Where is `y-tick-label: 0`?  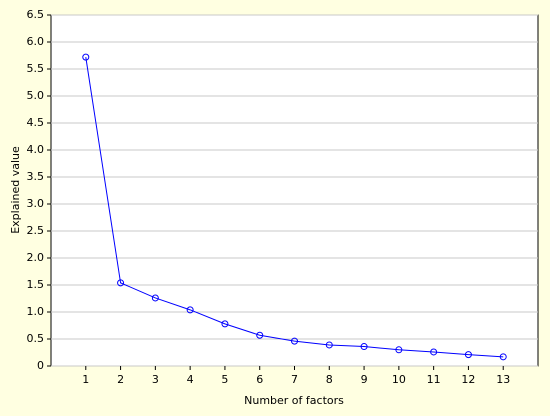
y-tick-label: 0 is located at coordinates (40, 365).